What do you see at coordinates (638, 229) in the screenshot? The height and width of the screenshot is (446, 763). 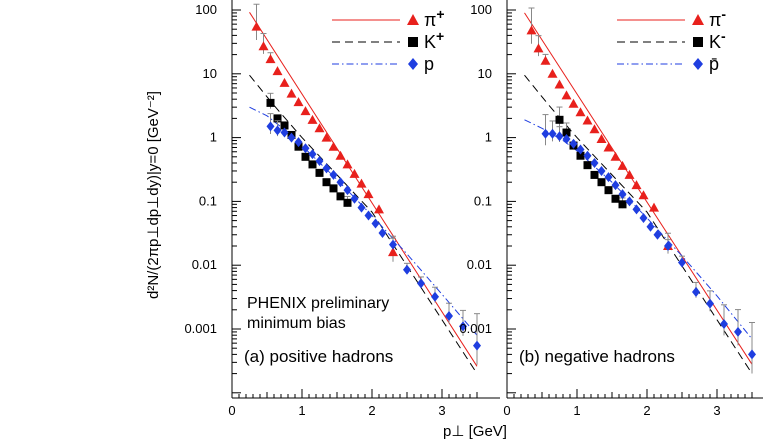 I see `fit-line-dashdot` at bounding box center [638, 229].